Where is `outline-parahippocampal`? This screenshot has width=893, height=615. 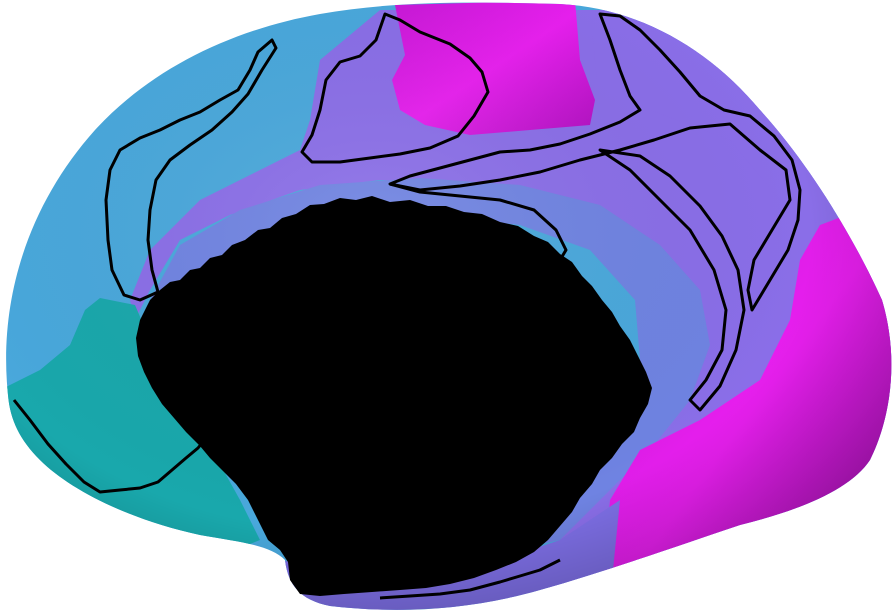
outline-parahippocampal is located at coordinates (470, 579).